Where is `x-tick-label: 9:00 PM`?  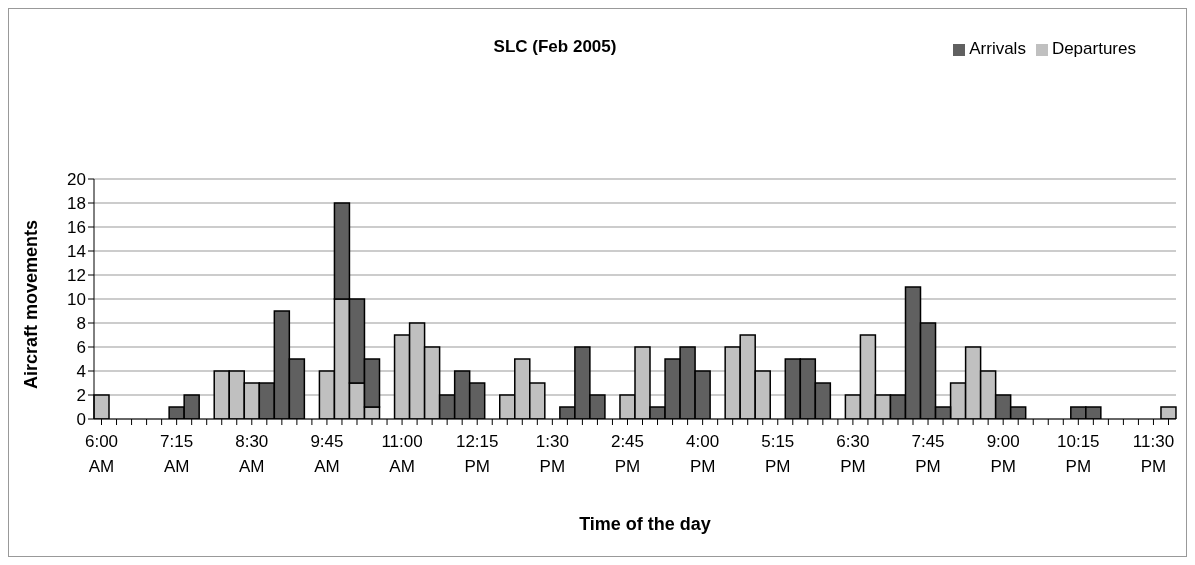
x-tick-label: 9:00 PM is located at coordinates (1003, 454).